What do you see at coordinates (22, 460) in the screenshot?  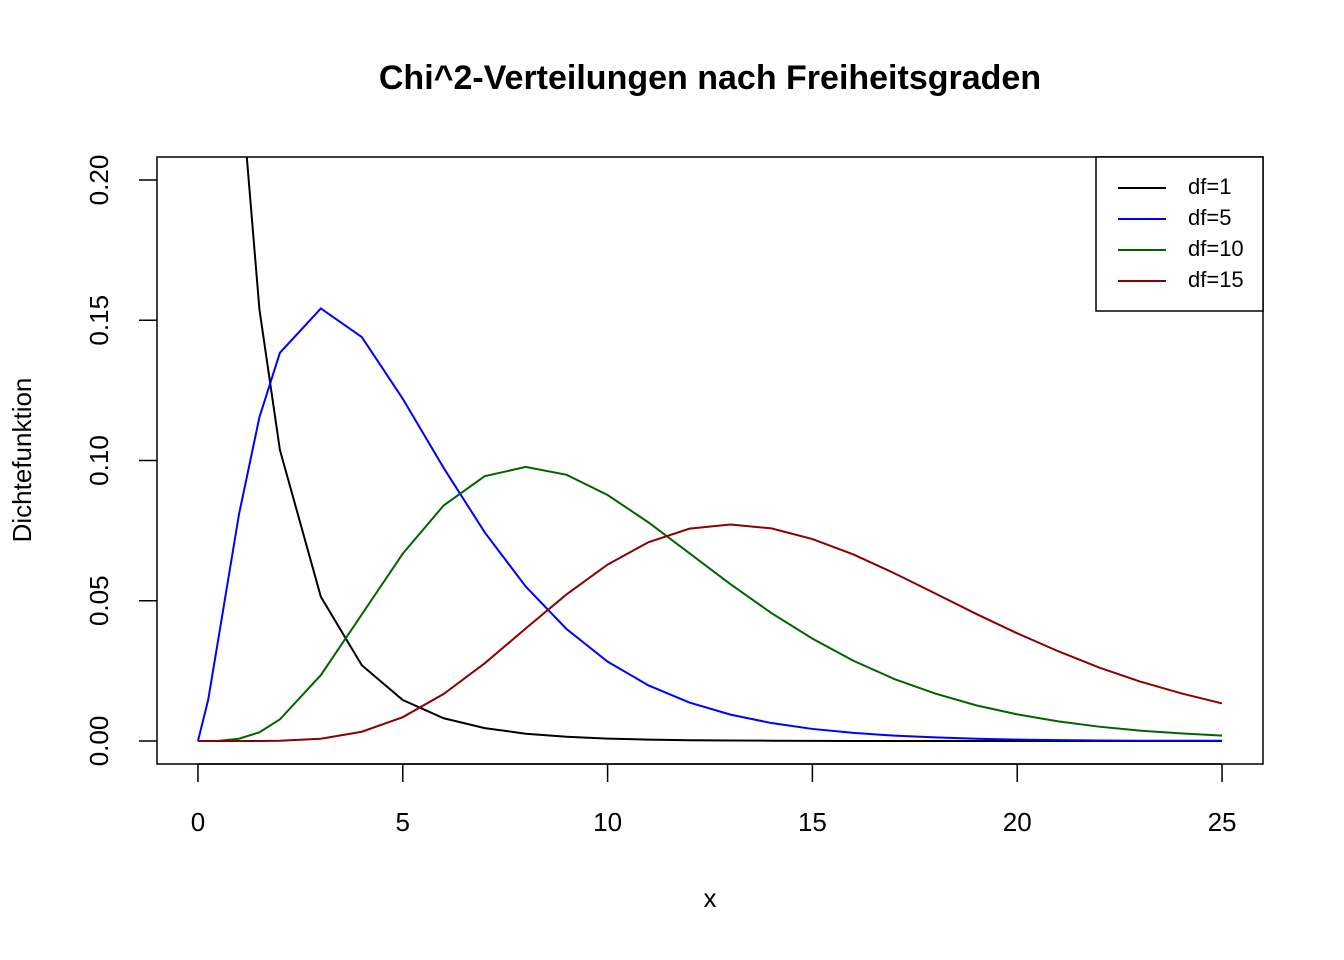 I see `y-axis-label: Dichtefunktion` at bounding box center [22, 460].